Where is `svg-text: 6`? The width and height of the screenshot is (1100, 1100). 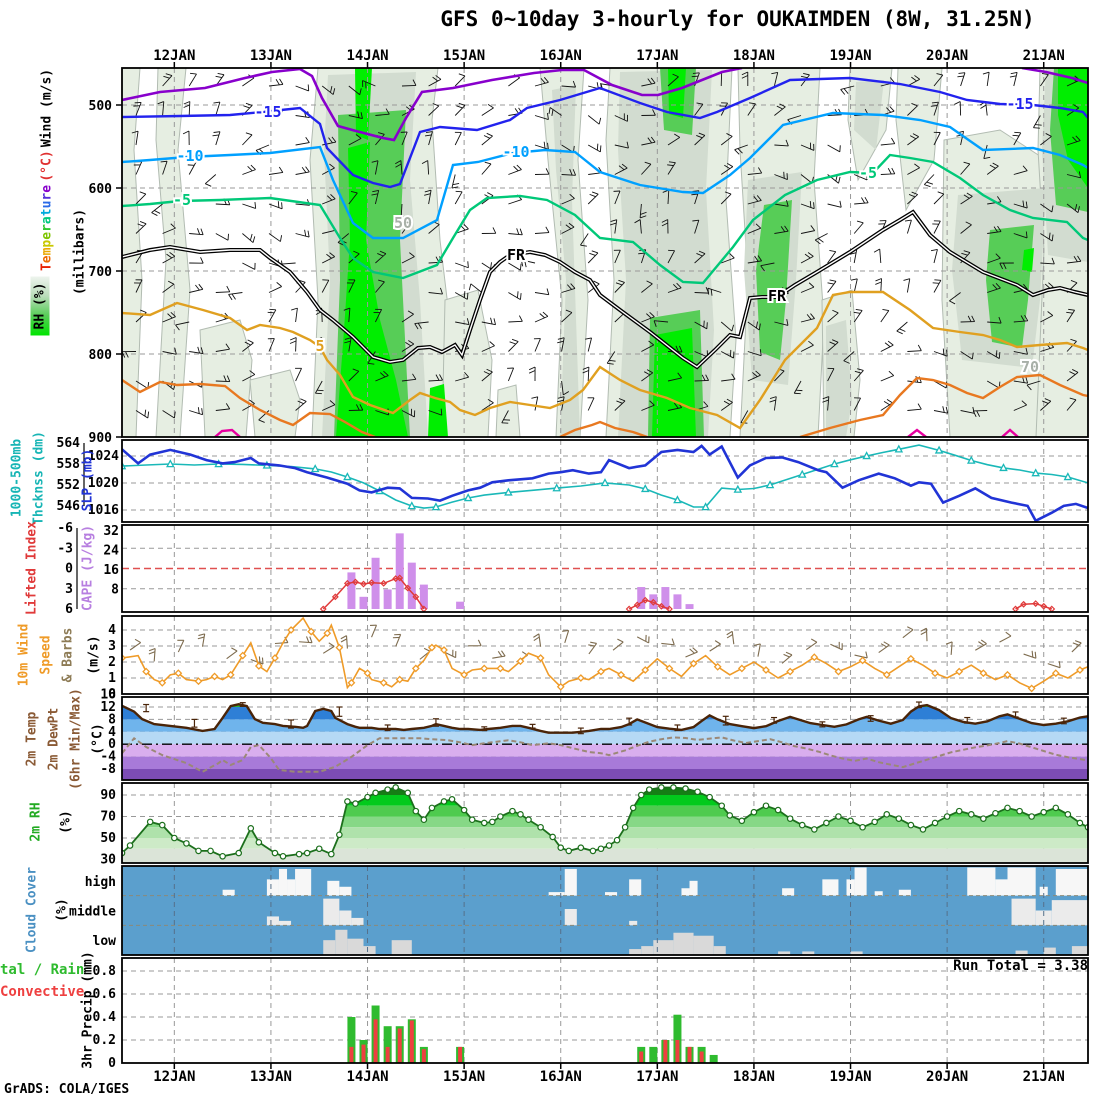 svg-text: 6 is located at coordinates (69, 609).